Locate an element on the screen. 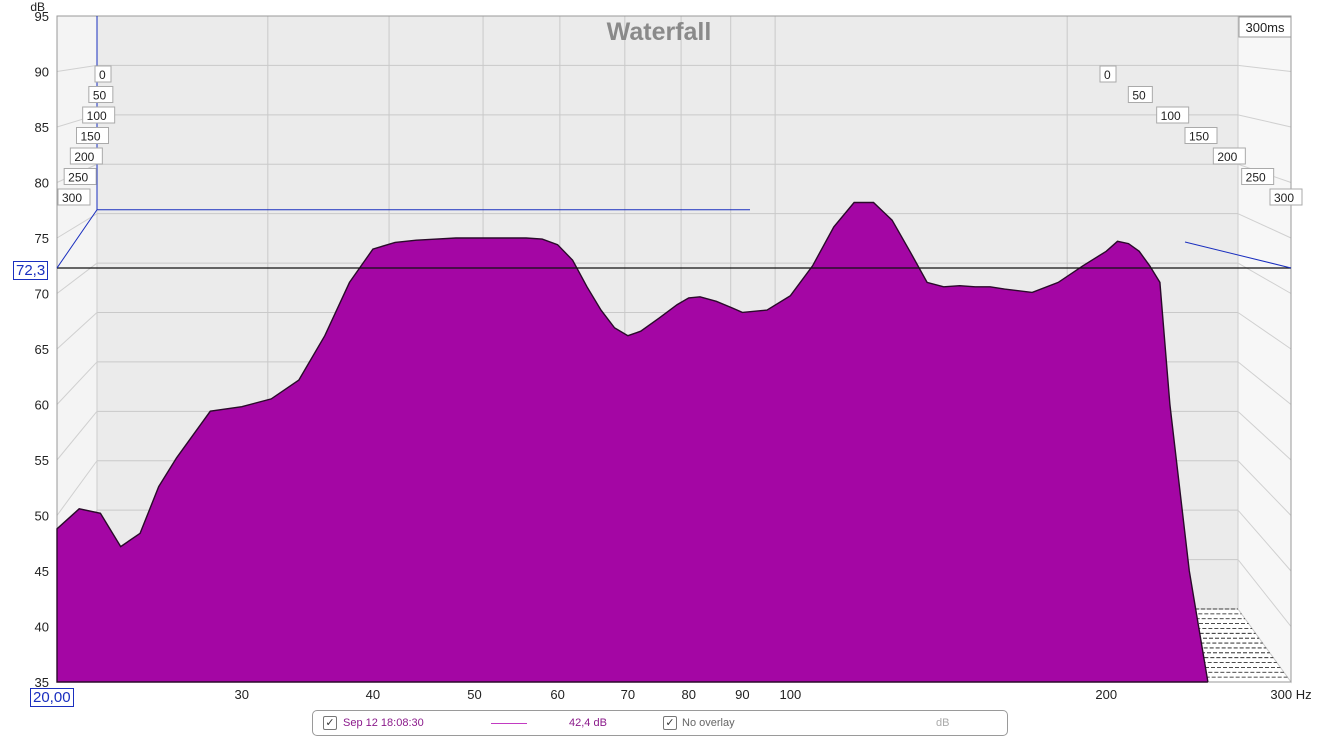 The image size is (1319, 738). depth-left-100: 100 is located at coordinates (97, 116).